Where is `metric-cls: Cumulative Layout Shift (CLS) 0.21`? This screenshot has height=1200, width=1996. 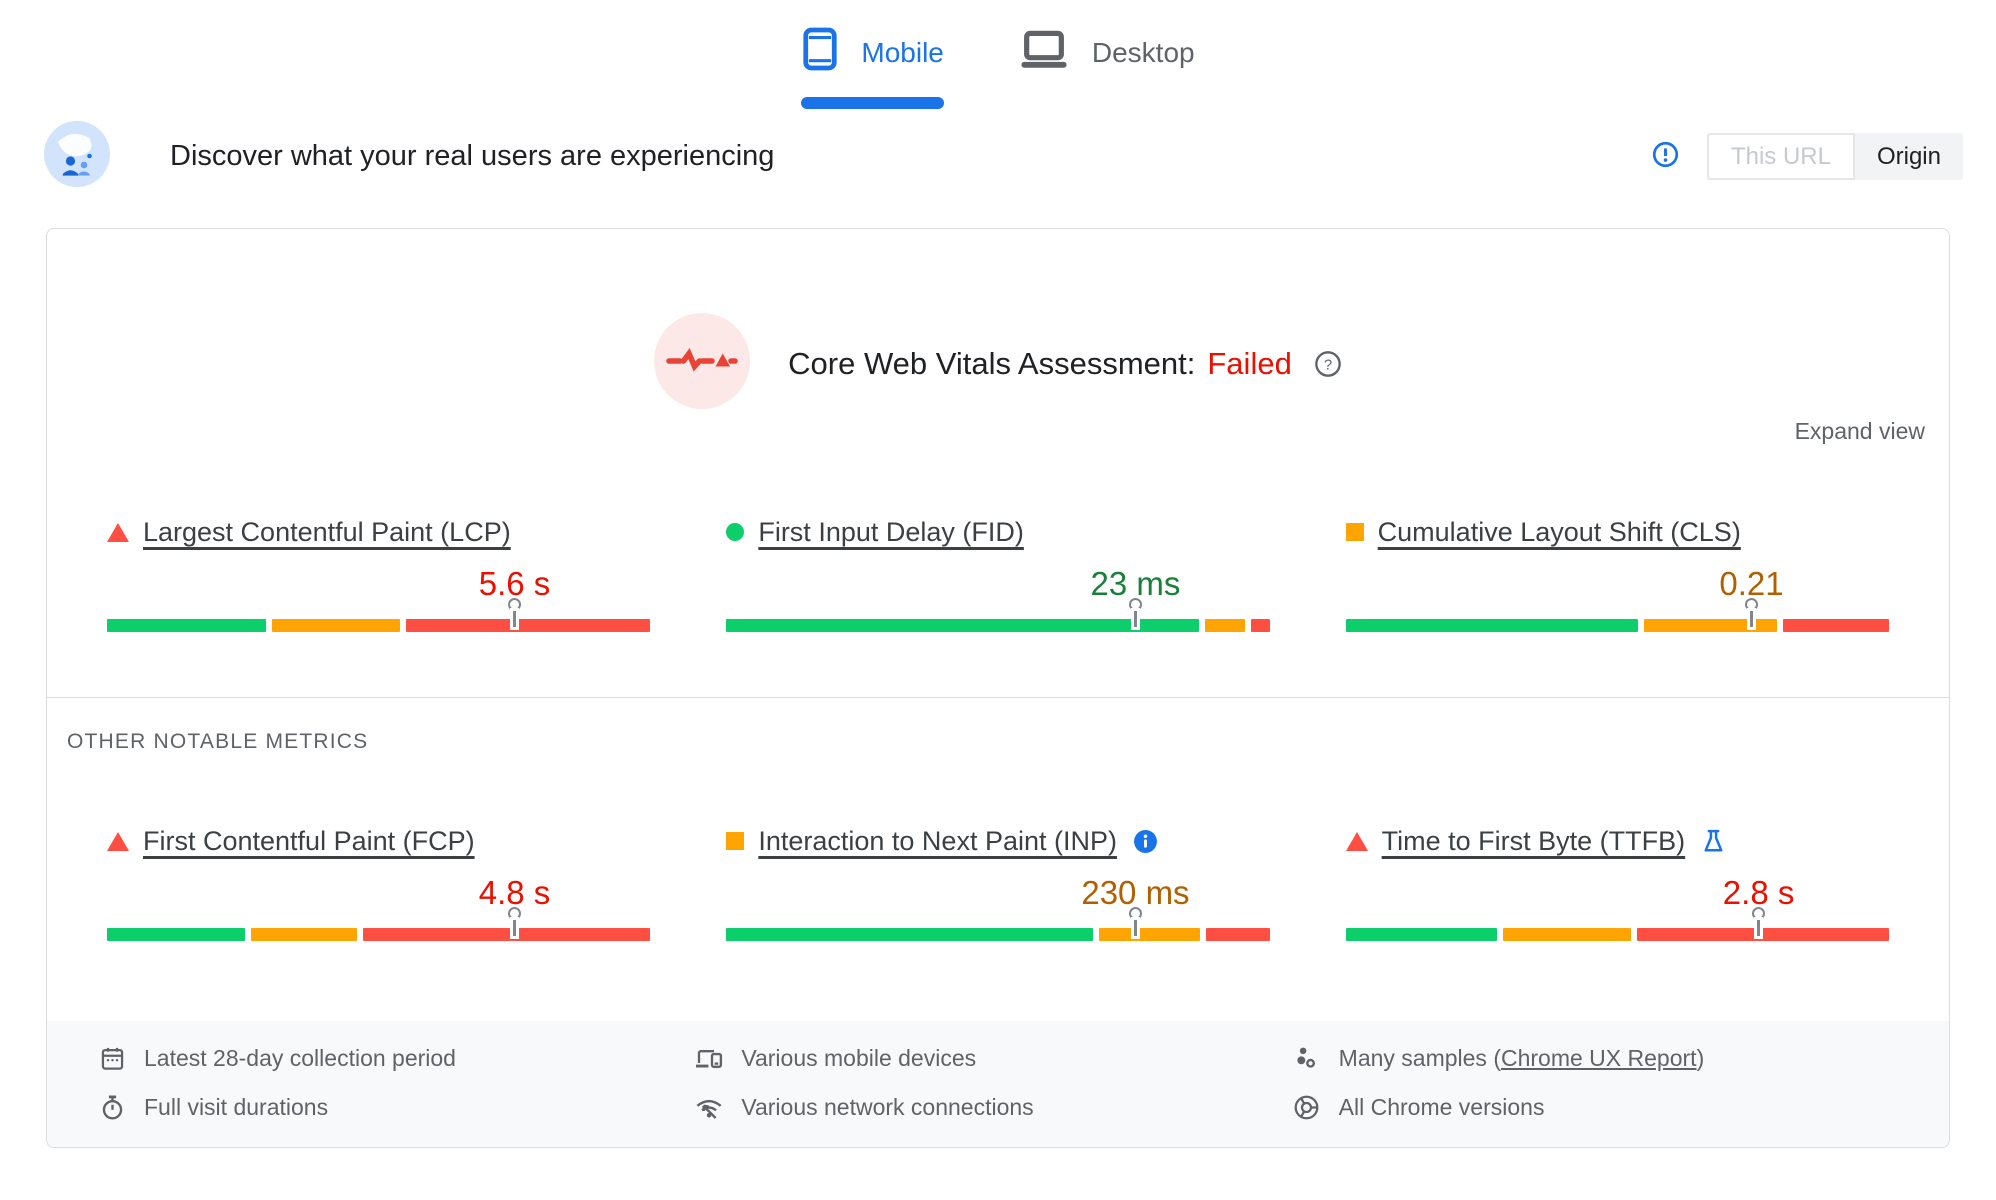
metric-cls: Cumulative Layout Shift (CLS) 0.21 is located at coordinates (1617, 573).